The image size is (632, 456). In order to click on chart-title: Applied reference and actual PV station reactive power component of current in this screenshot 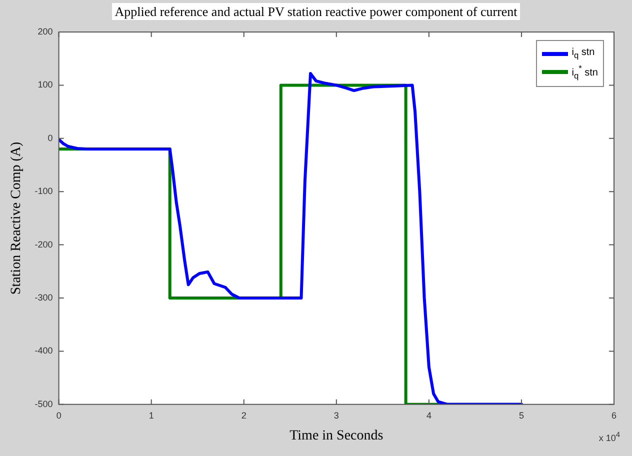, I will do `click(316, 11)`.